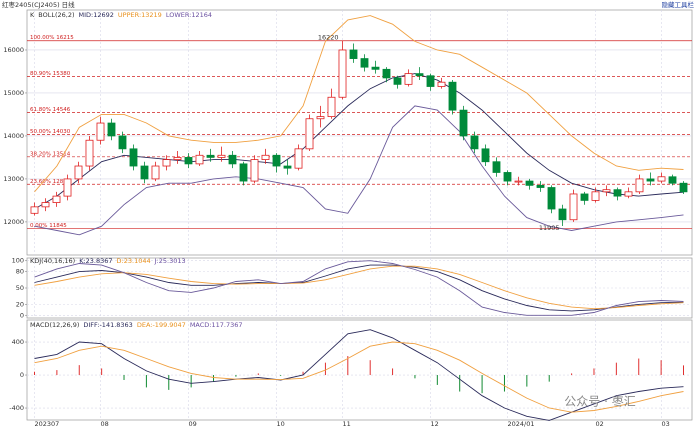  Describe the element at coordinates (95, 261) in the screenshot. I see `indicator-header: K:23.8367` at that location.